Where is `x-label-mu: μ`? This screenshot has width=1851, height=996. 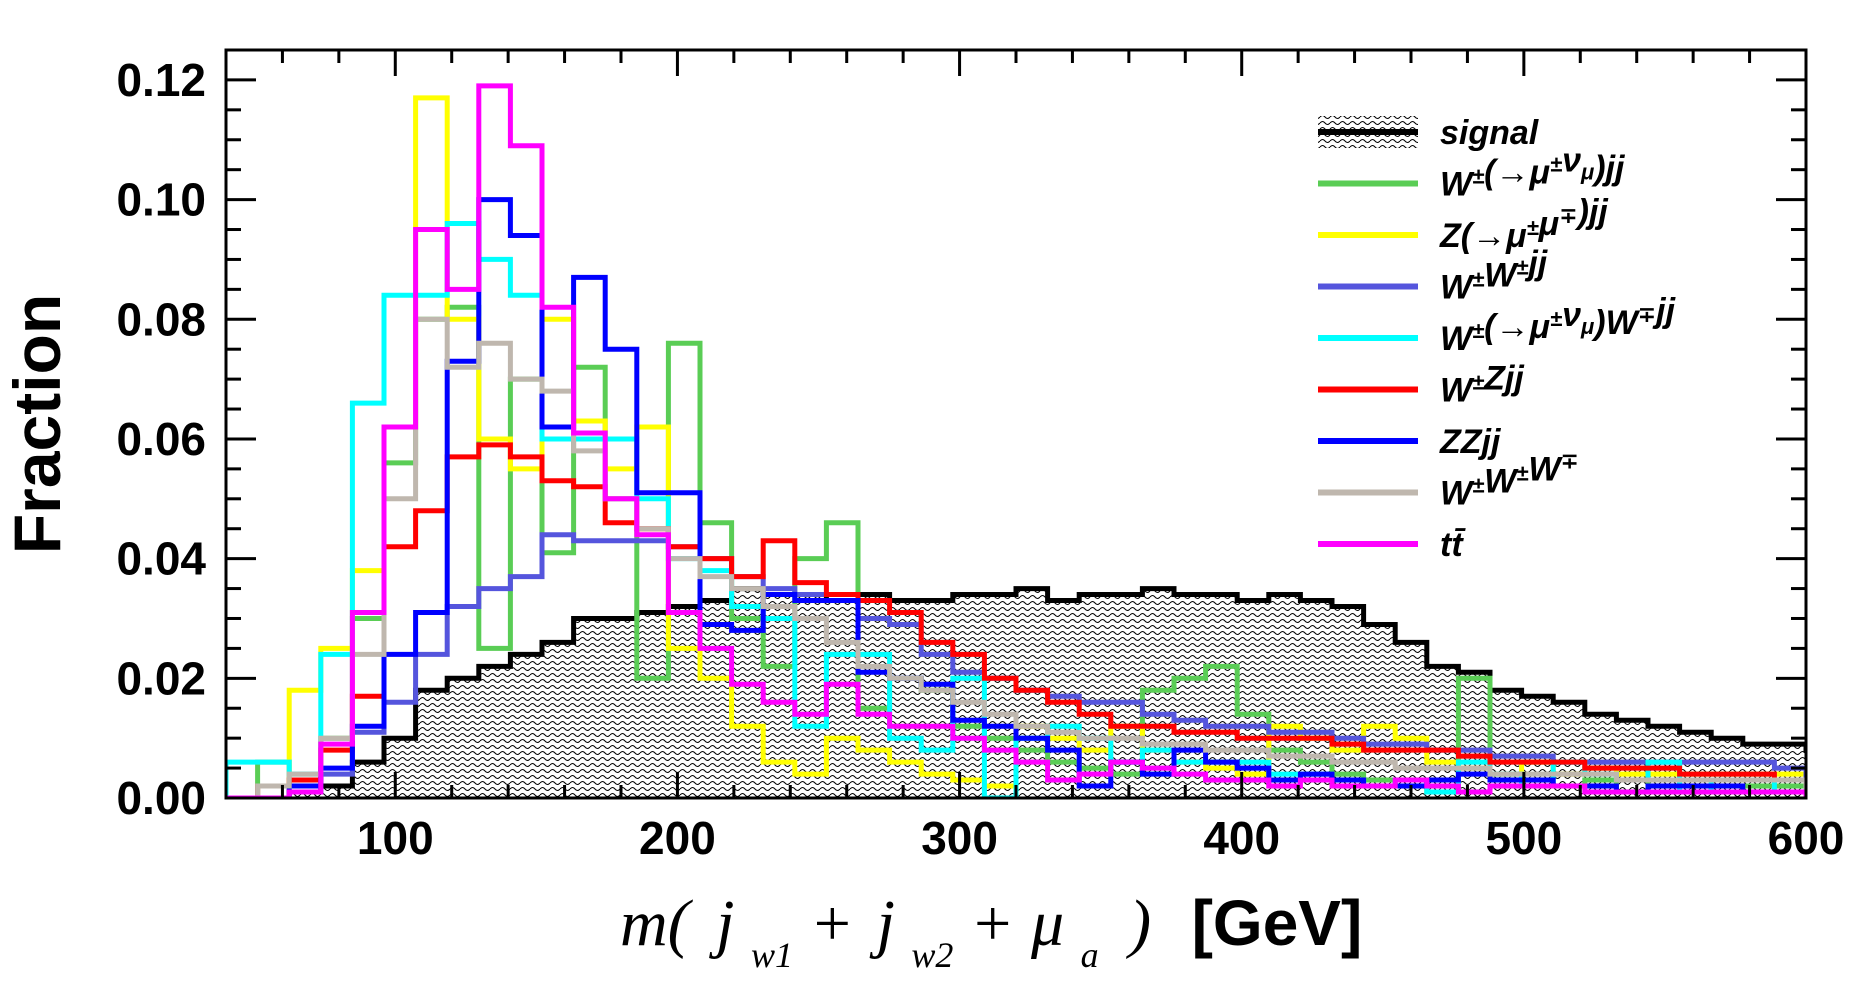 x-label-mu: μ is located at coordinates (1047, 923).